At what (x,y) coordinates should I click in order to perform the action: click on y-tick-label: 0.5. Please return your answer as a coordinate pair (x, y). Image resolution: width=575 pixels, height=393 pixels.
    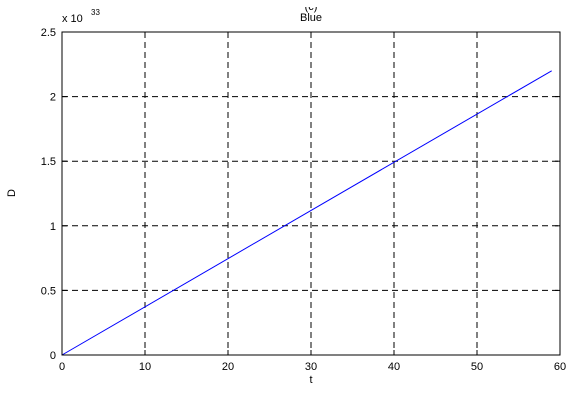
    Looking at the image, I should click on (48, 291).